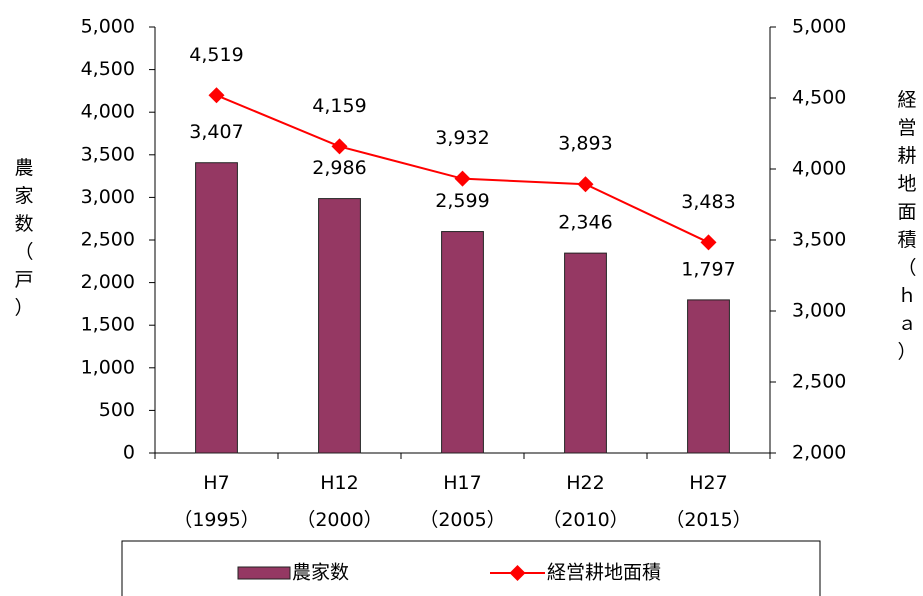 This screenshot has width=923, height=596. I want to click on line-value-label: 3,893, so click(585, 144).